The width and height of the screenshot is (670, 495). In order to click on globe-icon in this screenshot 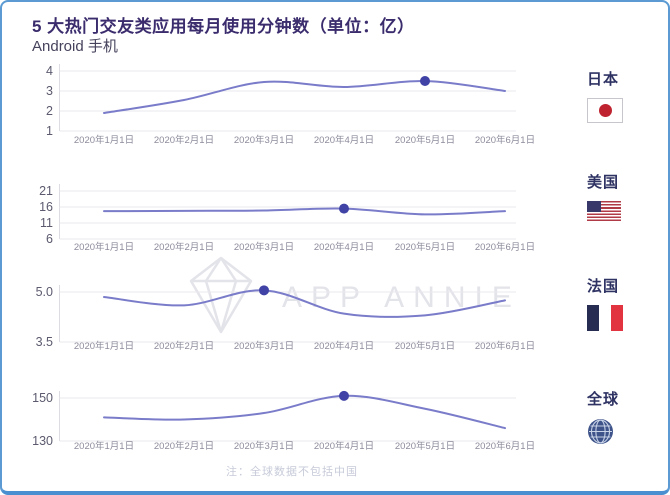, I will do `click(600, 431)`.